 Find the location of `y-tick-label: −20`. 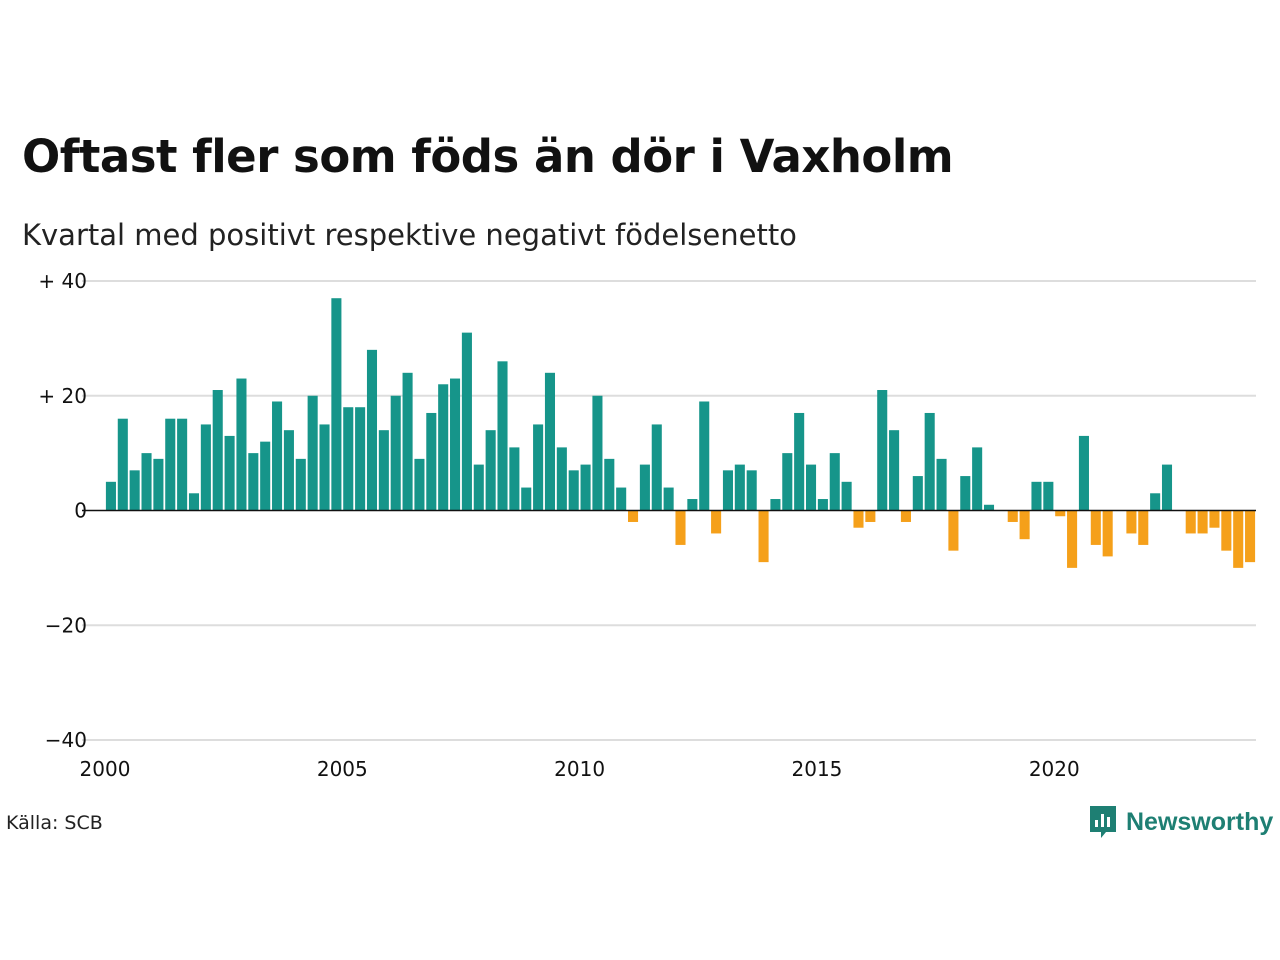

y-tick-label: −20 is located at coordinates (66, 625).